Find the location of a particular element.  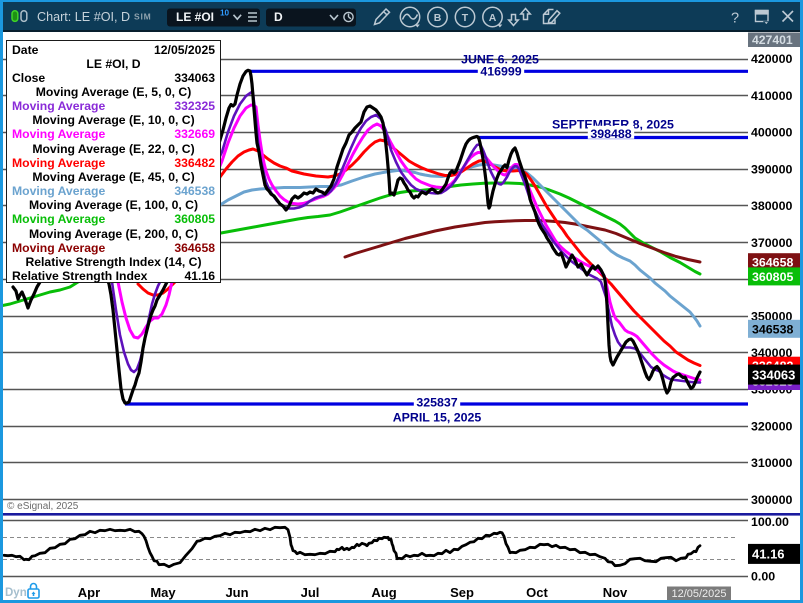

svg-text: SIM is located at coordinates (143, 17).